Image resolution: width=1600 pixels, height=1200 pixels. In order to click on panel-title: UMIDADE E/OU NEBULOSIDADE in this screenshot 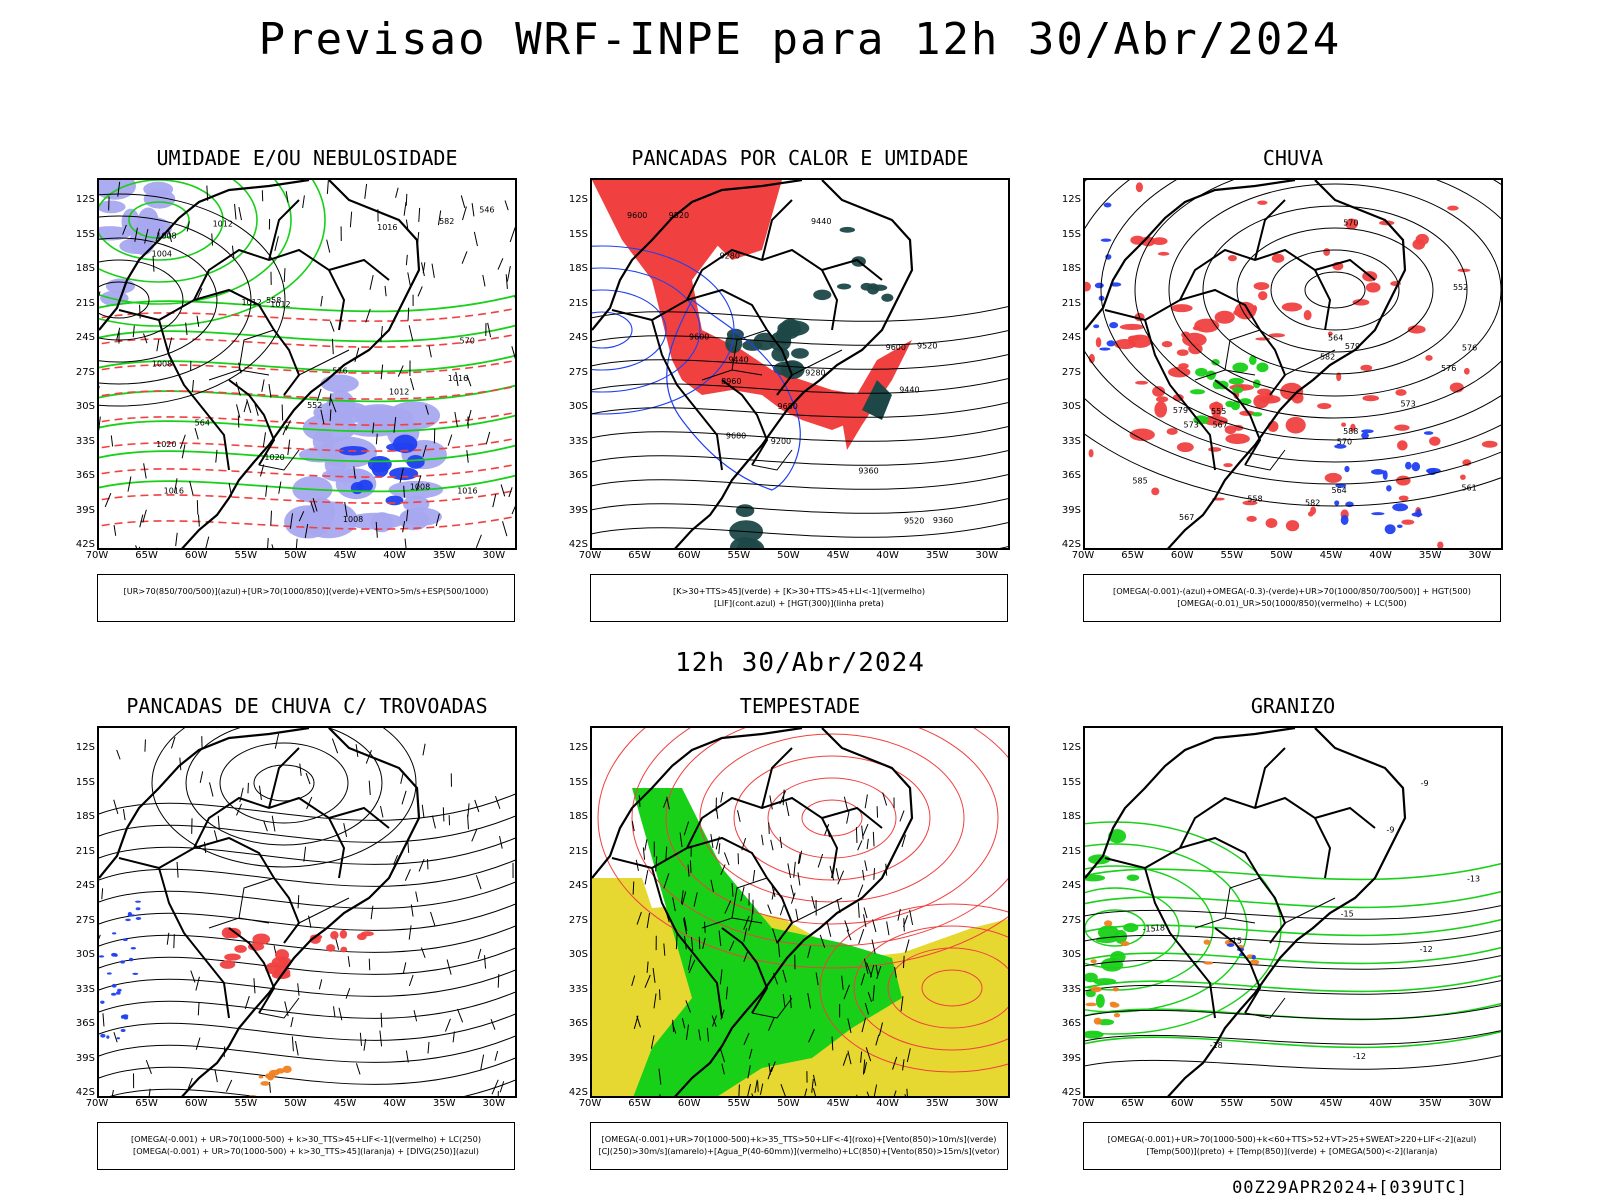, I will do `click(307, 158)`.